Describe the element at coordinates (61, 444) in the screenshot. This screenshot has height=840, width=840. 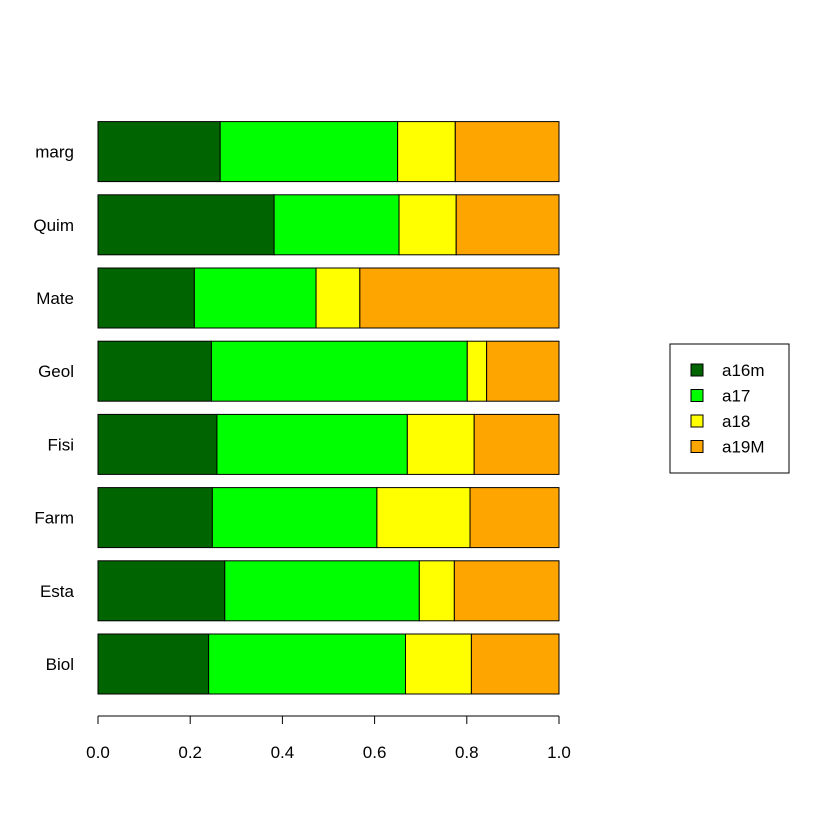
I see `category-label-fisi: Fisi` at that location.